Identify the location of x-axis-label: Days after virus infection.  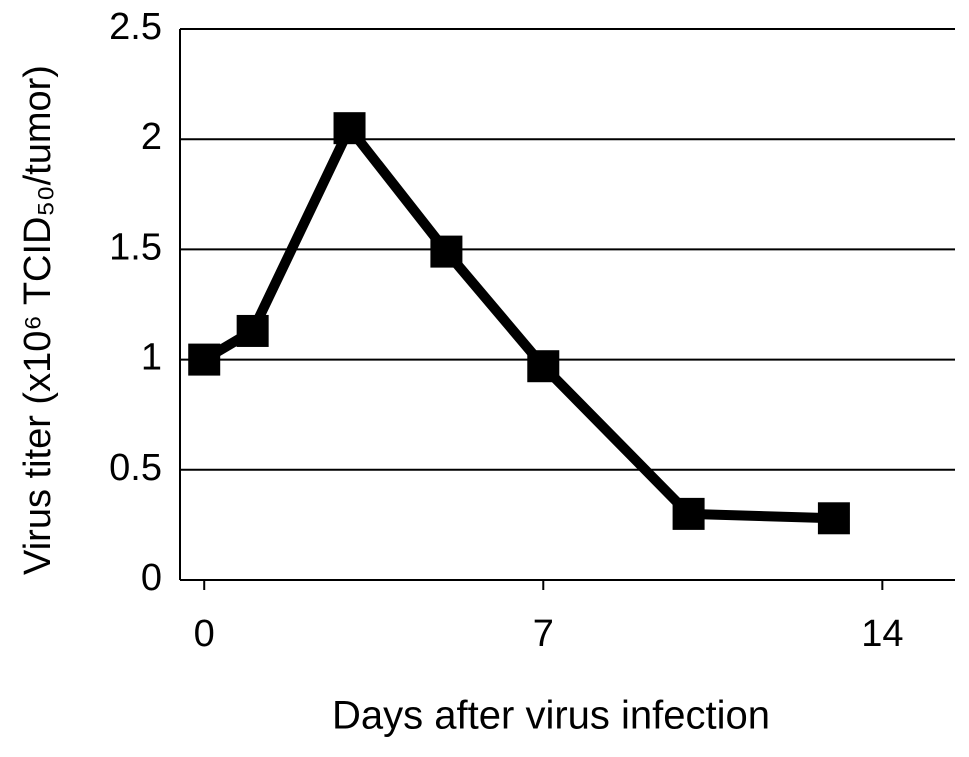
(551, 716).